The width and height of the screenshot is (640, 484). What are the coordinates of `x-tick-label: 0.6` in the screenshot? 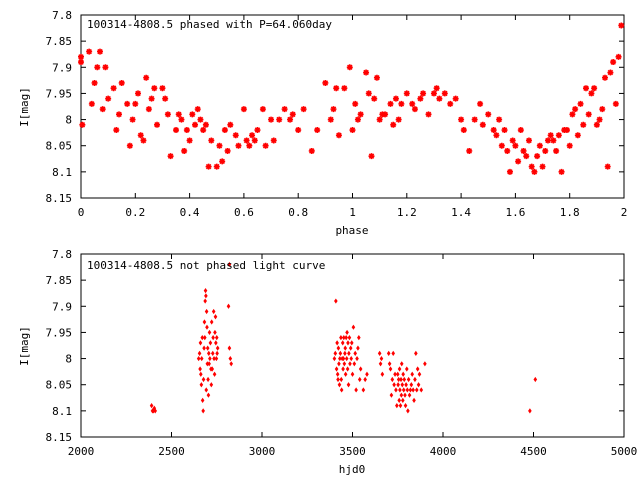 It's located at (244, 212).